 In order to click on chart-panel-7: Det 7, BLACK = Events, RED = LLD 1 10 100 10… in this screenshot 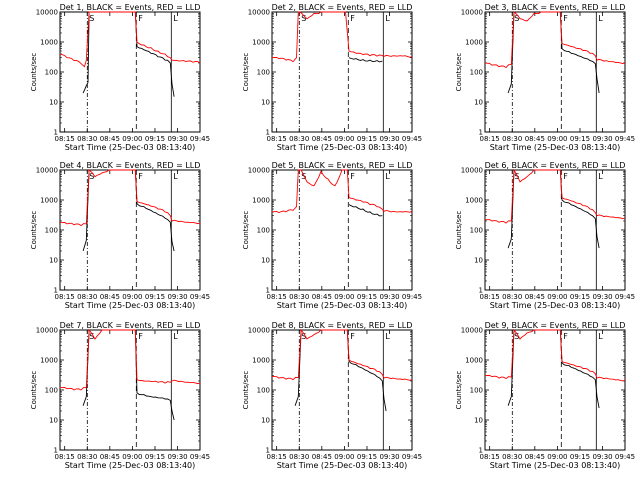, I will do `click(120, 395)`.